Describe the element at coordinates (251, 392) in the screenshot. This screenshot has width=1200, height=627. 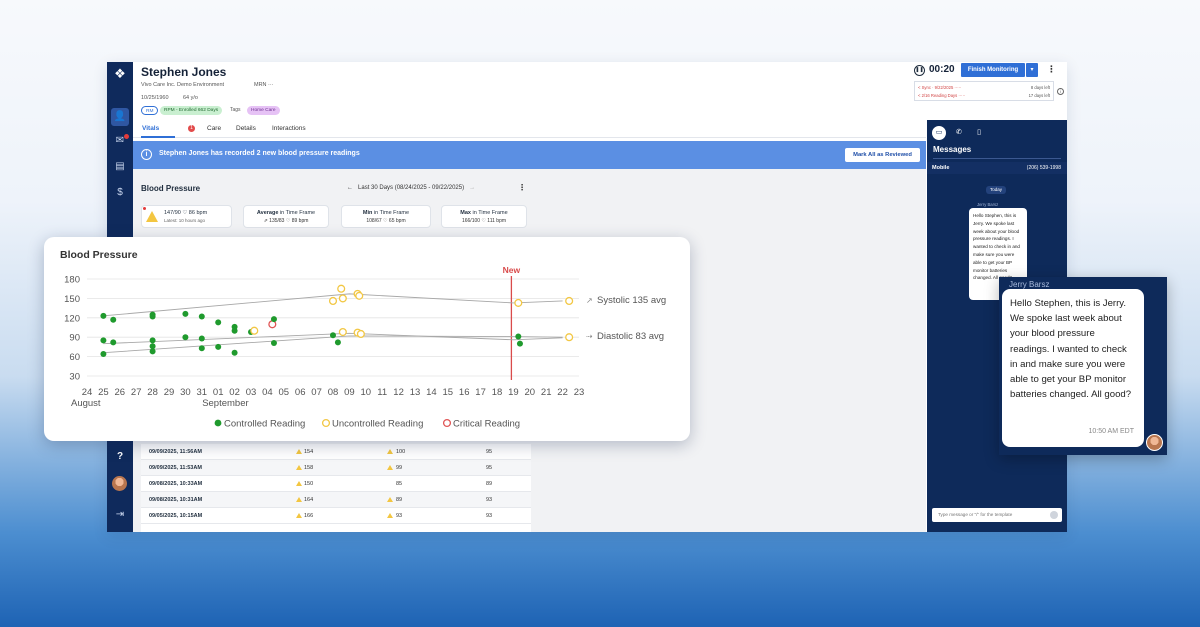
I see `x-tick-label: 03` at that location.